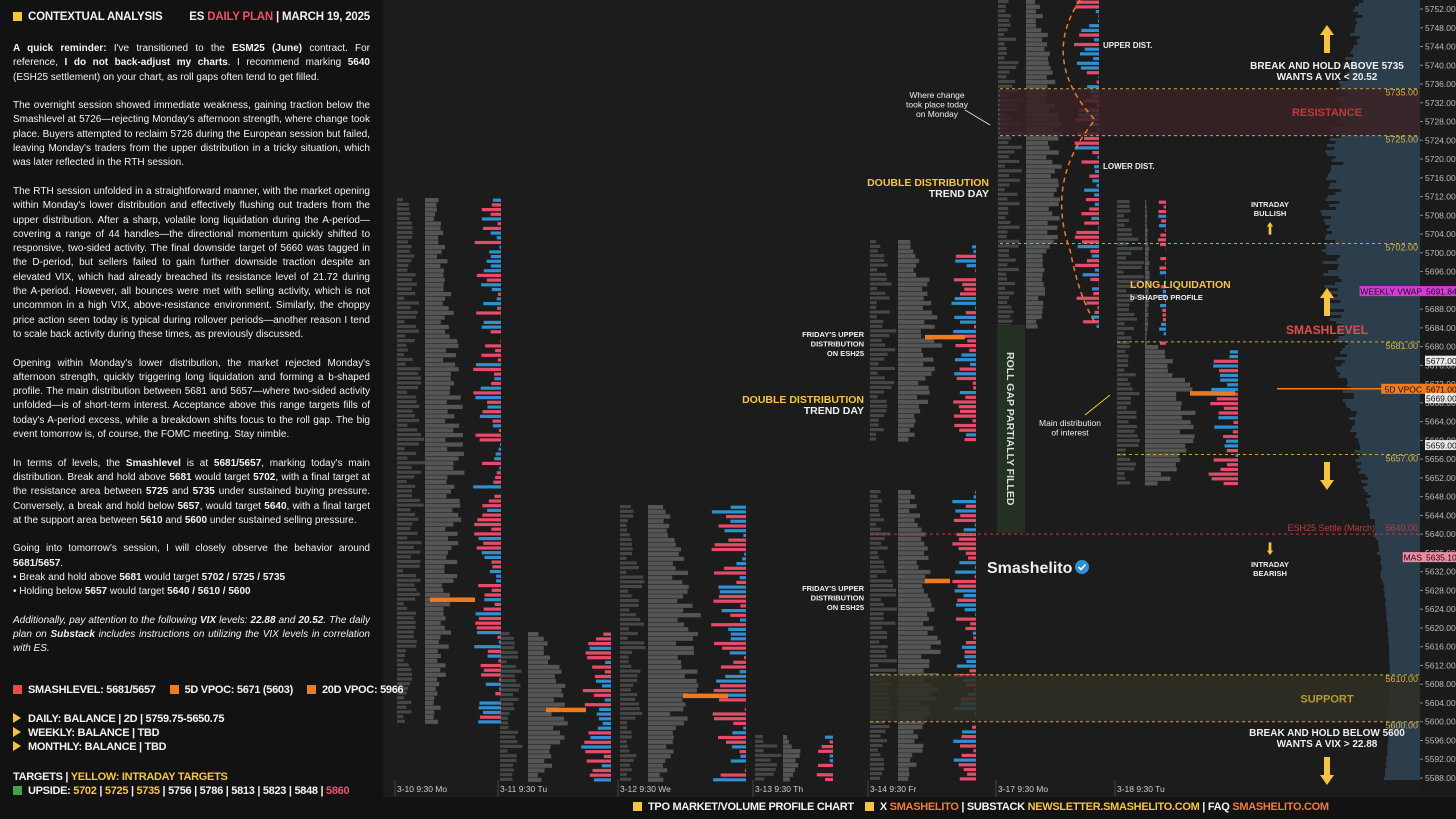  I want to click on pointer, so click(1097, 405).